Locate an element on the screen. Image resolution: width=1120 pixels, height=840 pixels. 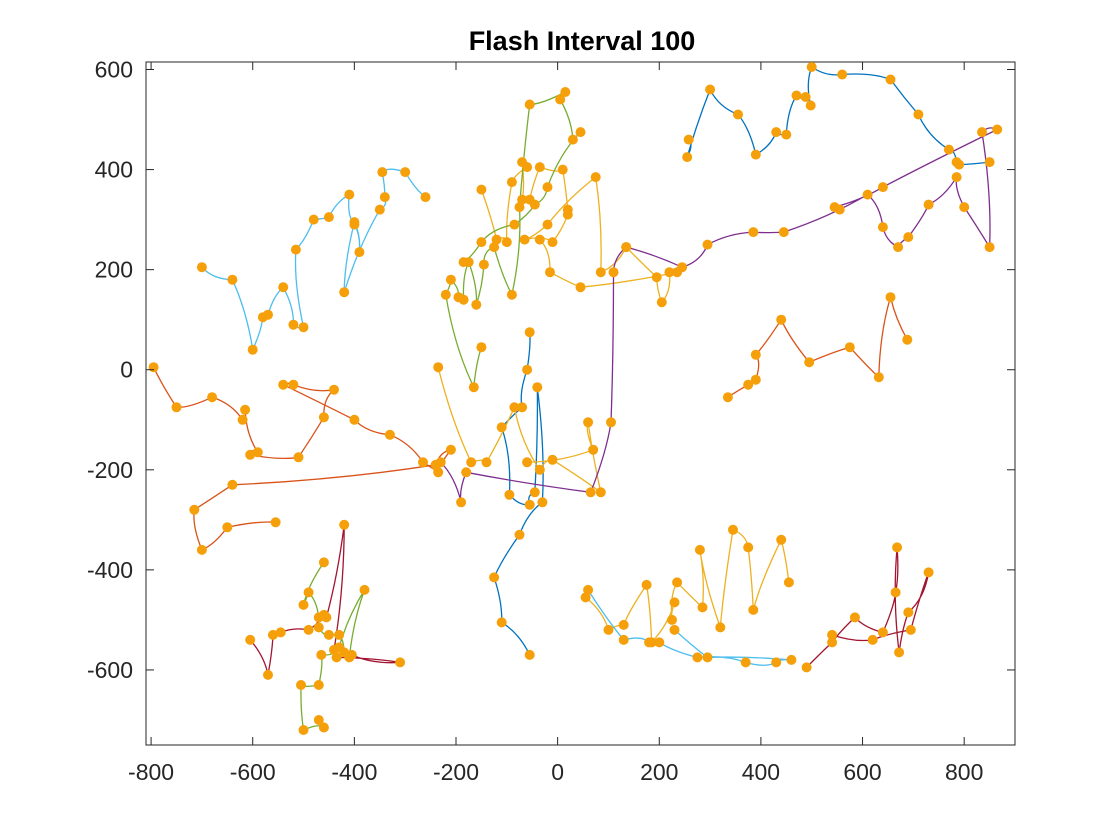
chart-title: Flash Interval 100 is located at coordinates (582, 41).